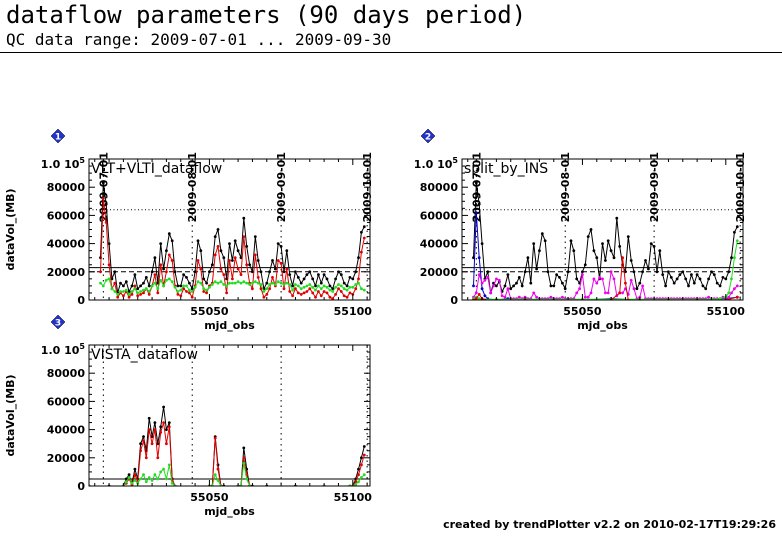 Image resolution: width=782 pixels, height=542 pixels. Describe the element at coordinates (482, 289) in the screenshot. I see `data-point-blue` at that location.